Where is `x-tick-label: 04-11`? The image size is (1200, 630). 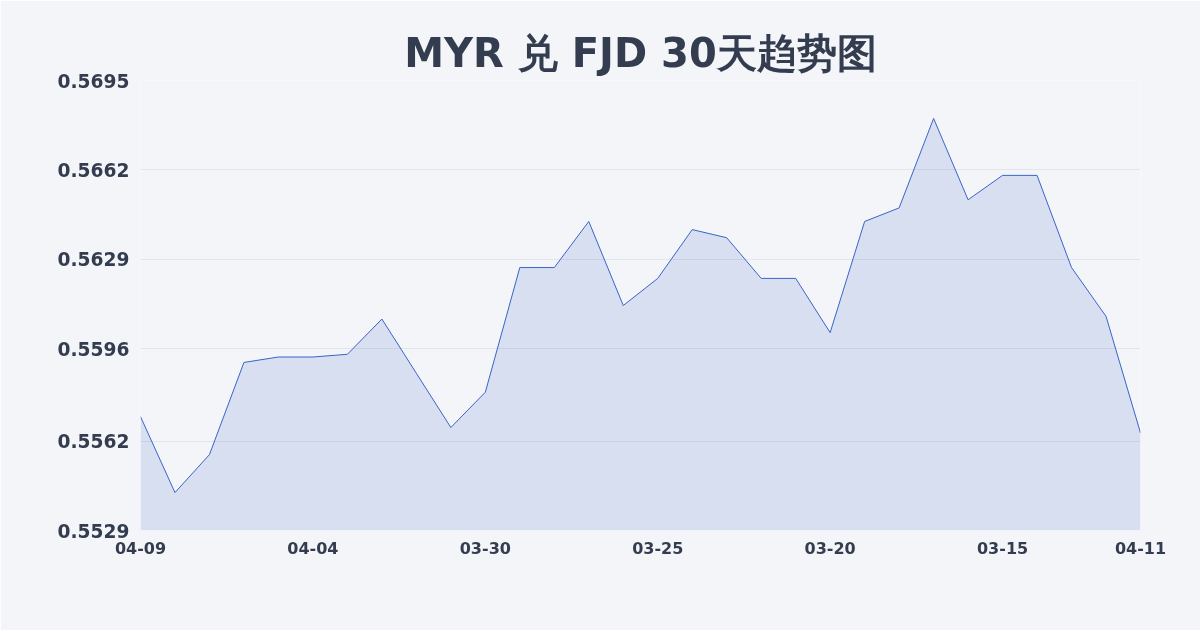 x-tick-label: 04-11 is located at coordinates (1140, 548).